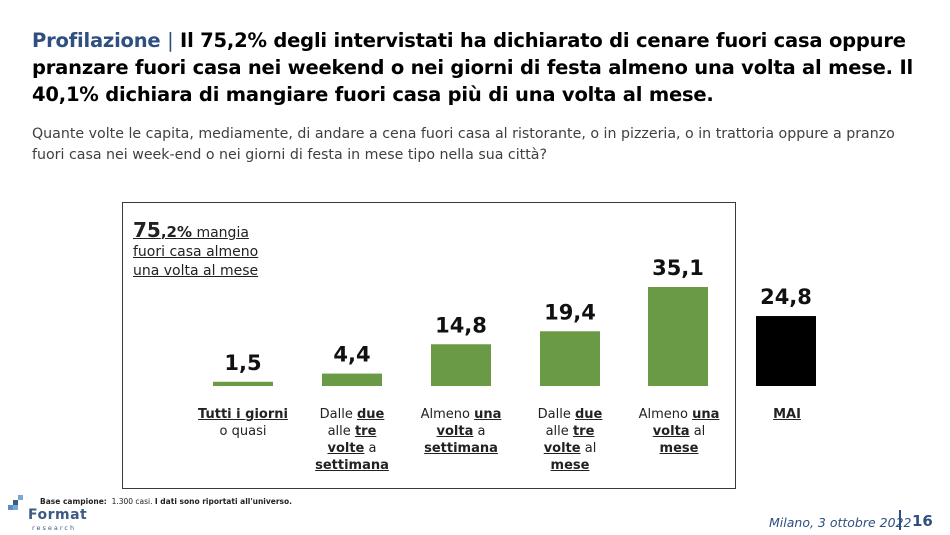 Image resolution: width=950 pixels, height=535 pixels. I want to click on category-label-3: Almeno una volta a settimana, so click(461, 431).